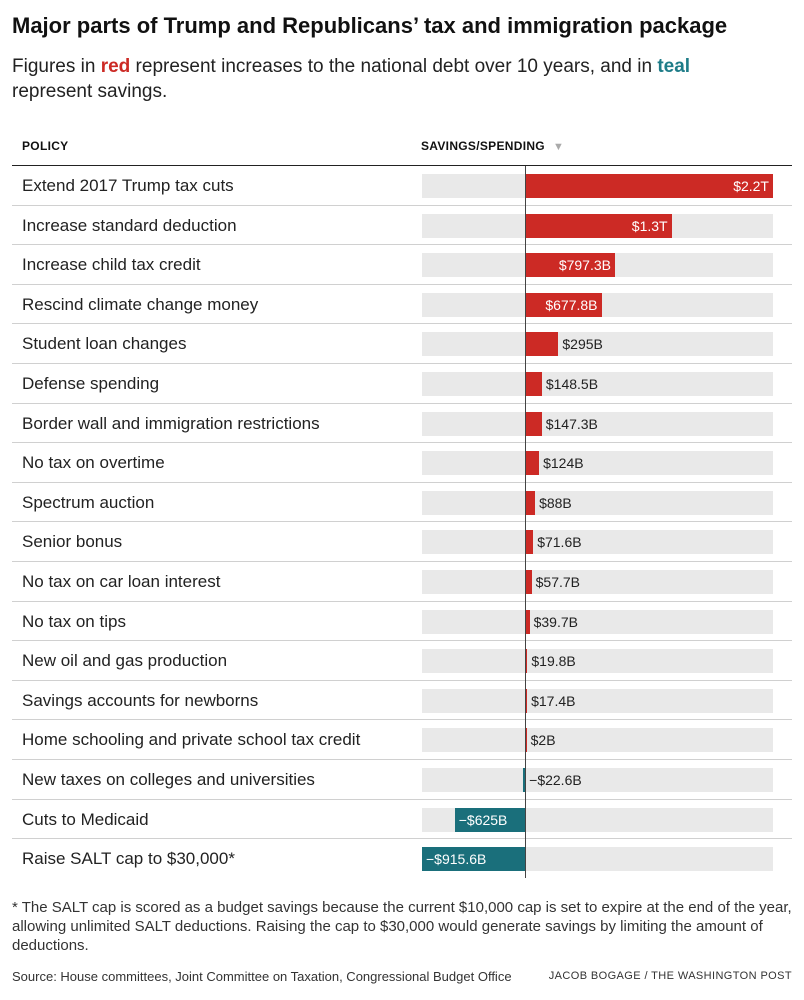 This screenshot has width=804, height=1000. Describe the element at coordinates (104, 344) in the screenshot. I see `policy-label: Student loan changes` at that location.